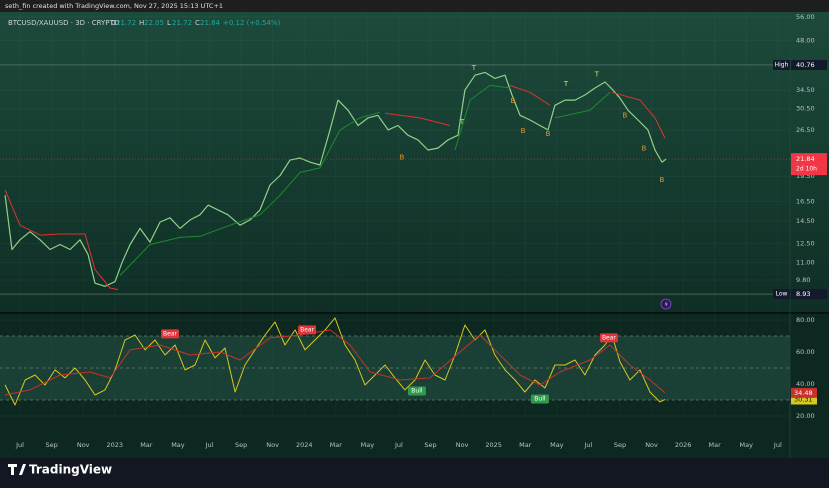 This screenshot has width=829, height=488. I want to click on countdown: 2d 10h, so click(806, 169).